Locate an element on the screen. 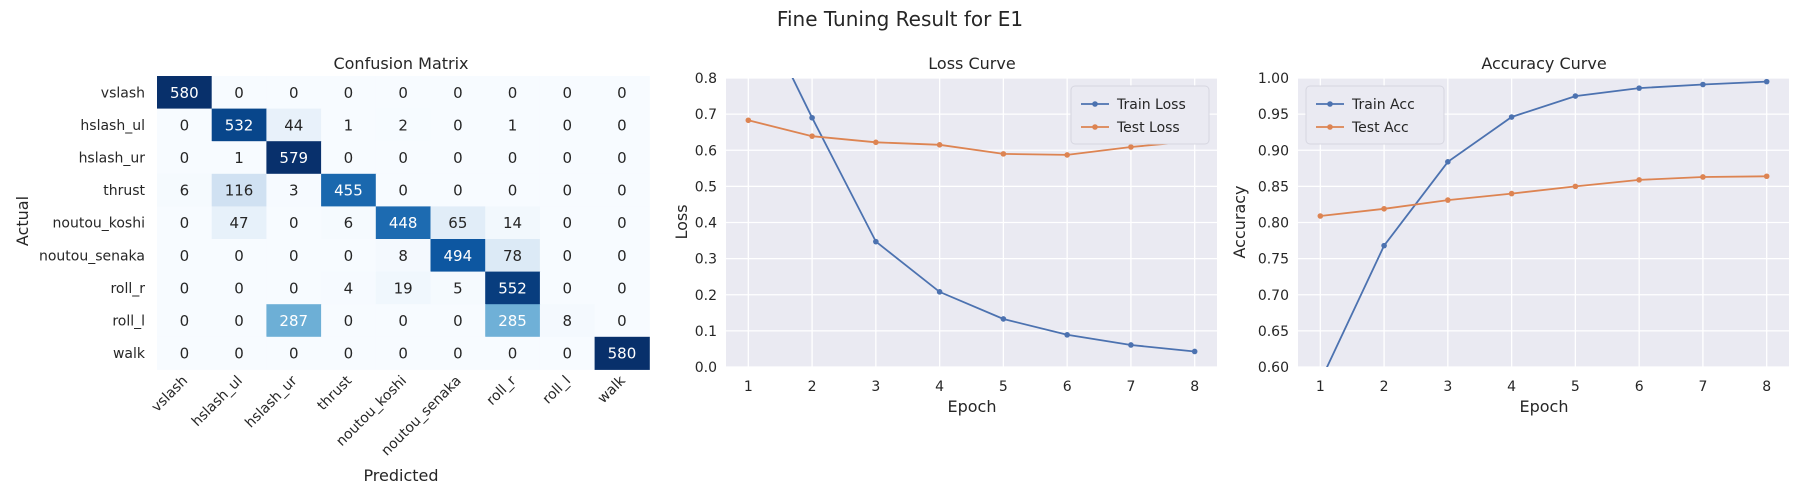 The height and width of the screenshot is (500, 1800). y-tick-label: 0.85 is located at coordinates (1273, 187).